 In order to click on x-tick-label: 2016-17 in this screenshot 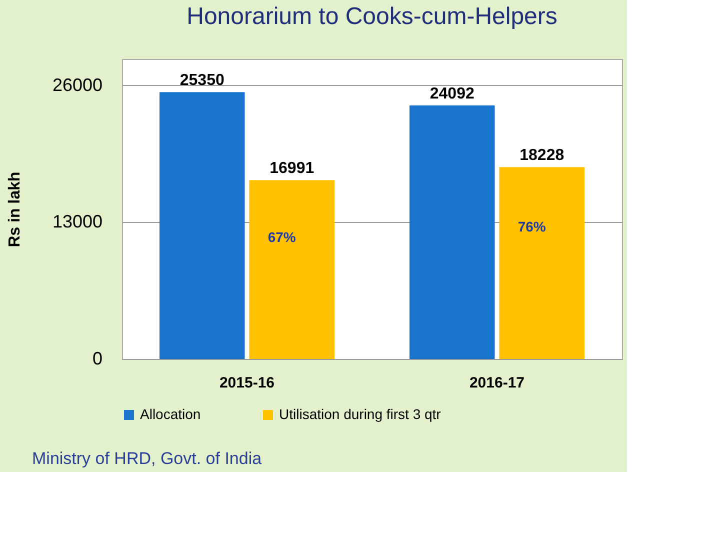, I will do `click(497, 383)`.